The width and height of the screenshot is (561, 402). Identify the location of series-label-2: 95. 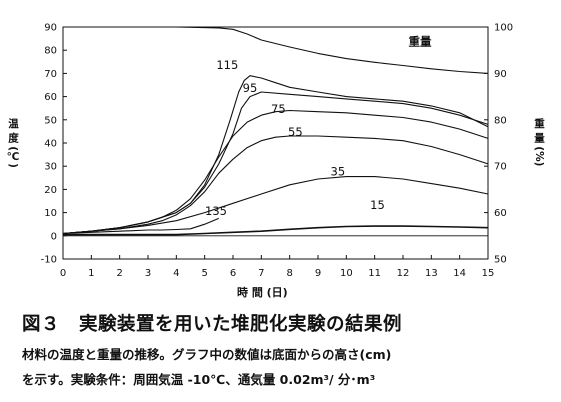
(250, 88).